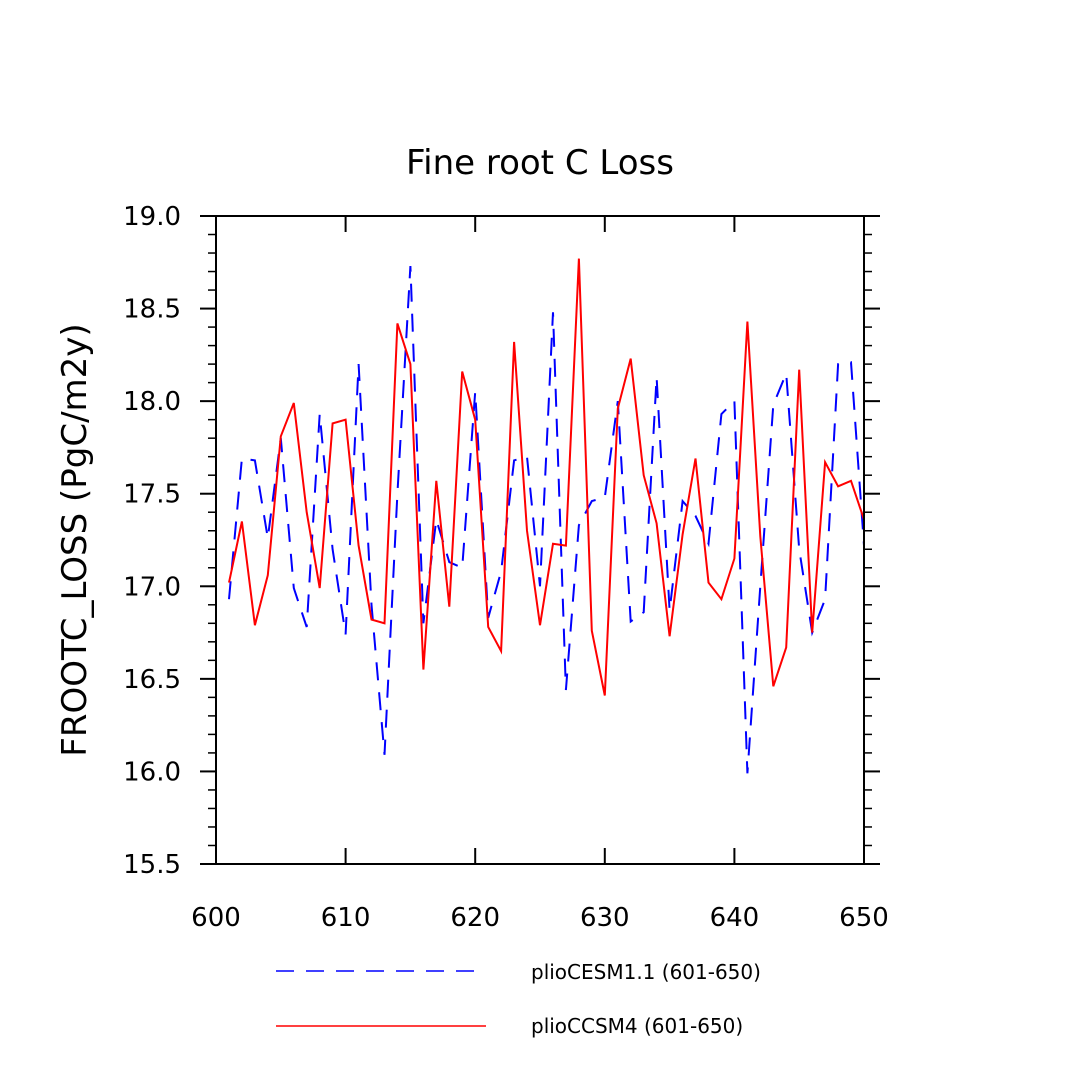 The image size is (1080, 1080). What do you see at coordinates (152, 772) in the screenshot?
I see `y-tick-label: 16.0` at bounding box center [152, 772].